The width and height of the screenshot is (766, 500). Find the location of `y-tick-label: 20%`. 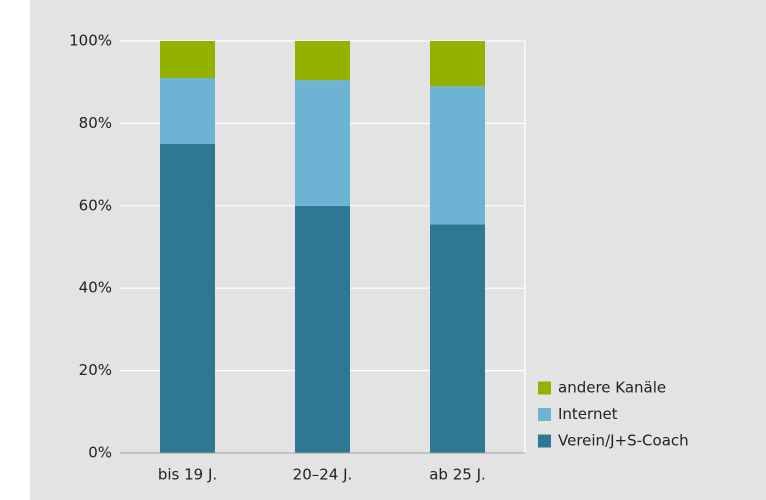

y-tick-label: 20% is located at coordinates (95, 370).